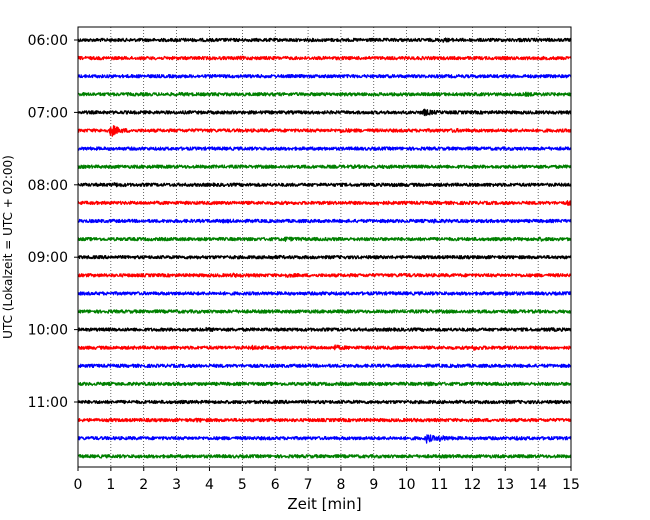  What do you see at coordinates (505, 485) in the screenshot?
I see `x-tick-label: 13` at bounding box center [505, 485].